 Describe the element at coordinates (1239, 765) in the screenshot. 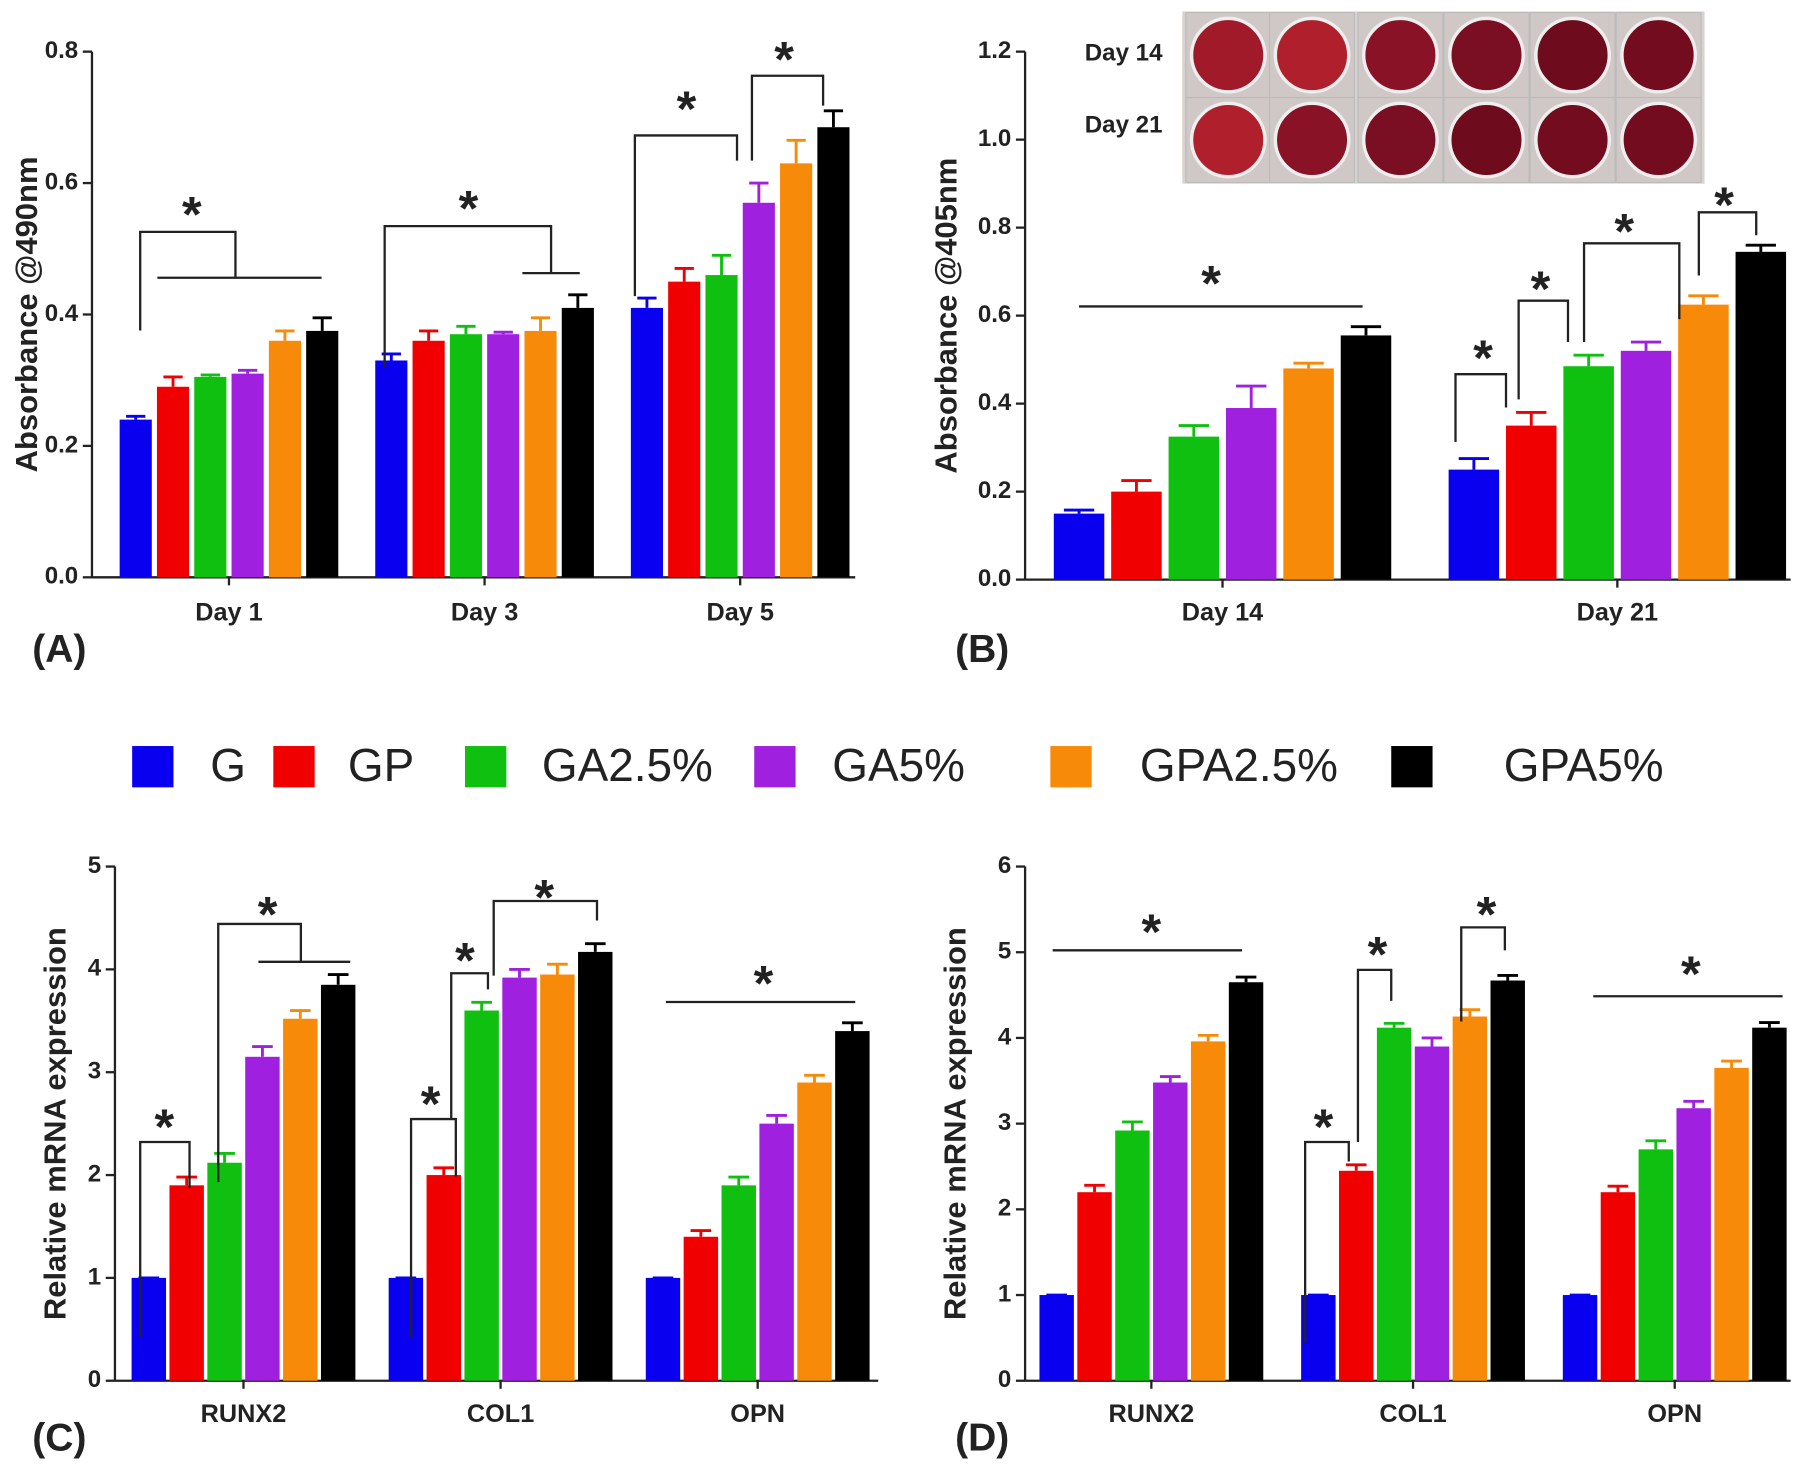

I see `legend-label: GPA2.5%` at that location.